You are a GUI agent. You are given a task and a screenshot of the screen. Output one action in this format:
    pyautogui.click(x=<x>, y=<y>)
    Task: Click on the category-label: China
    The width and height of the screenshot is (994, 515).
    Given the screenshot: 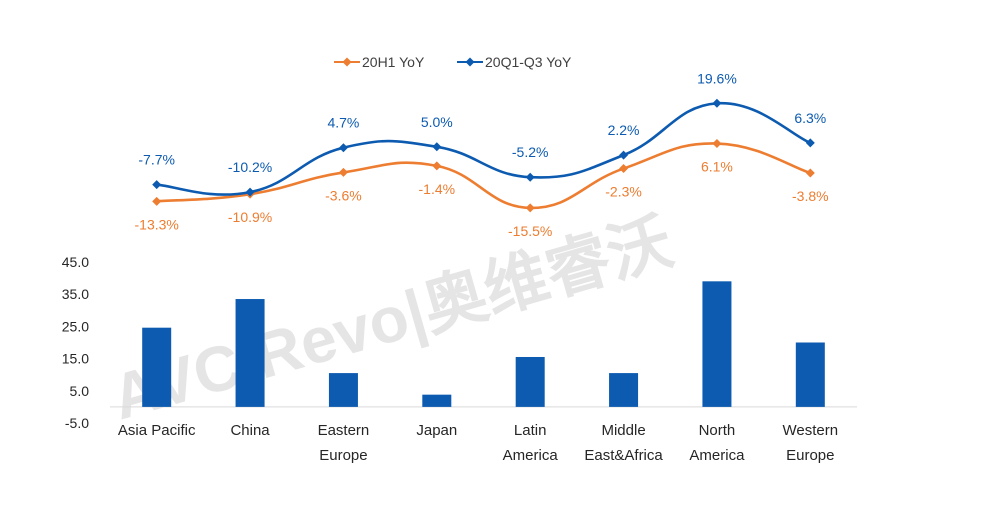 What is the action you would take?
    pyautogui.click(x=250, y=430)
    